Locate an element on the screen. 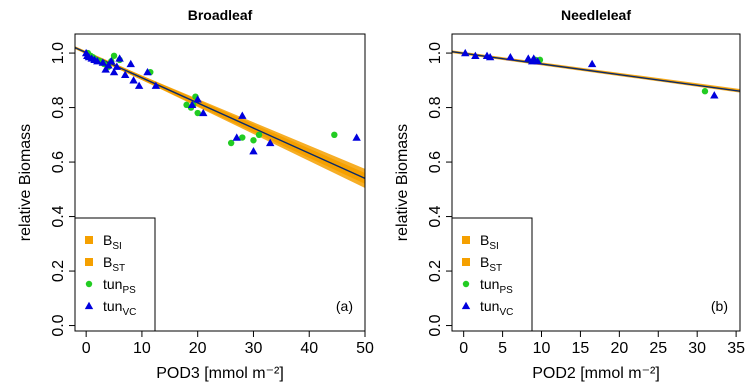  x-tick-label: 40 is located at coordinates (309, 348).